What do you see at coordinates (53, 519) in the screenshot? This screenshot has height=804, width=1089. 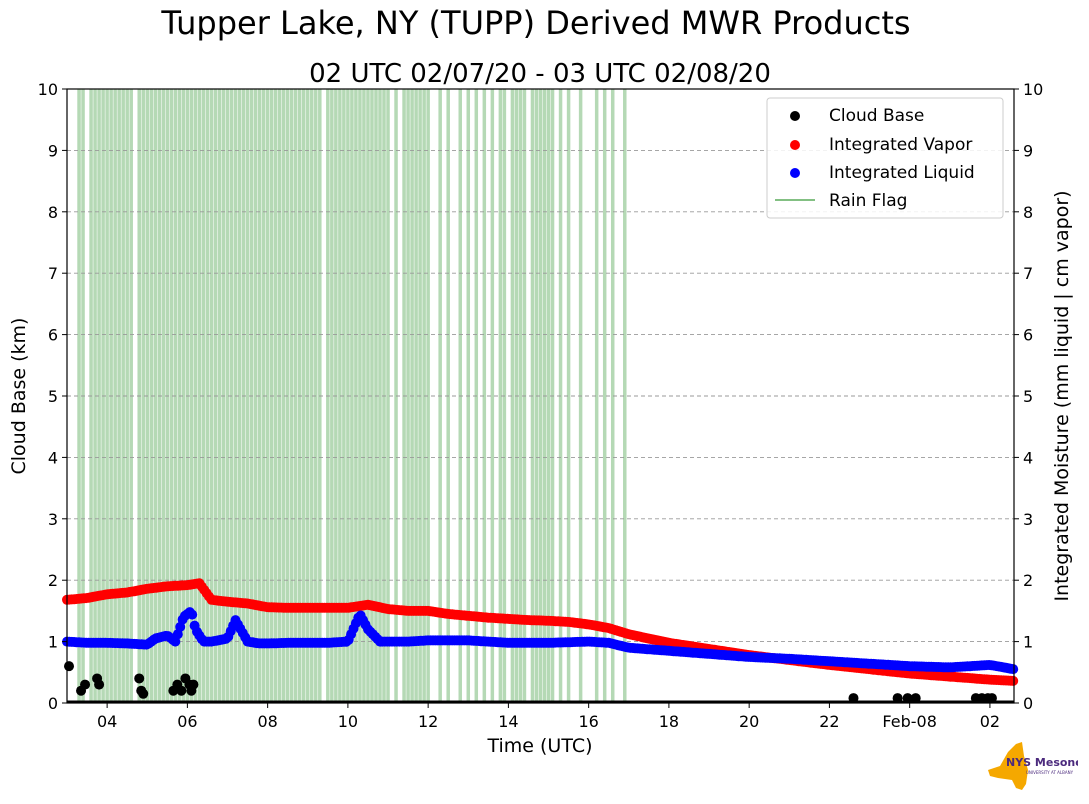 I see `y-tick-label-left-3: 3` at bounding box center [53, 519].